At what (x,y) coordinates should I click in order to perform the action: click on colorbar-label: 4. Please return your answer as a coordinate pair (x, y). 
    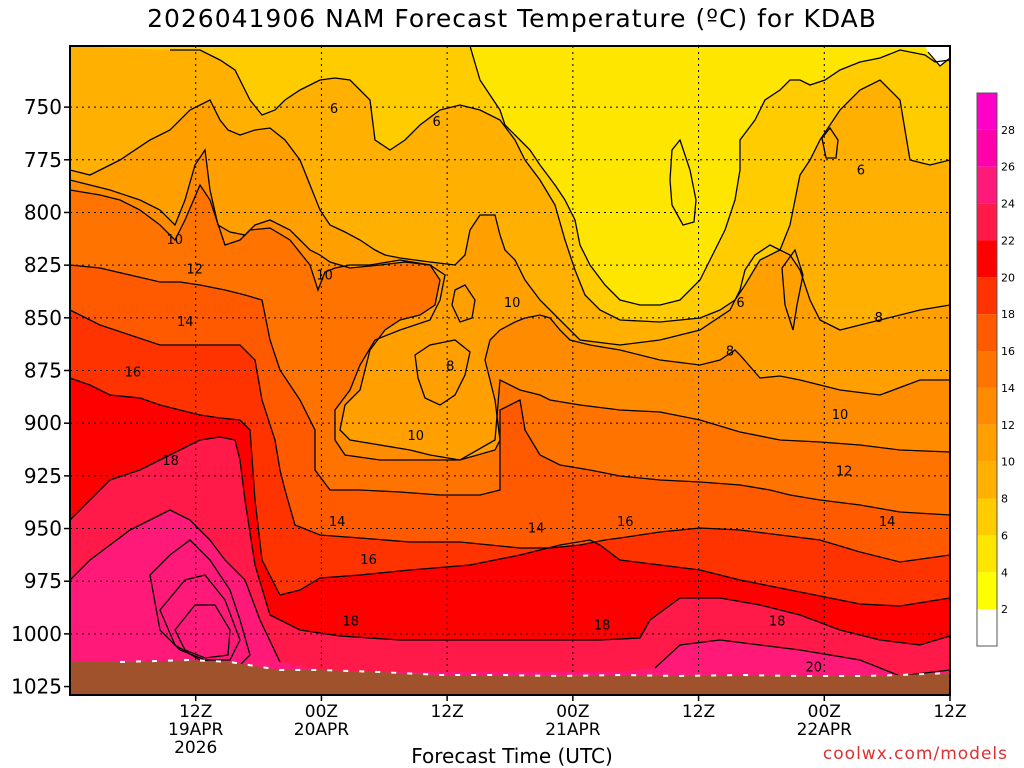
    Looking at the image, I should click on (1004, 572).